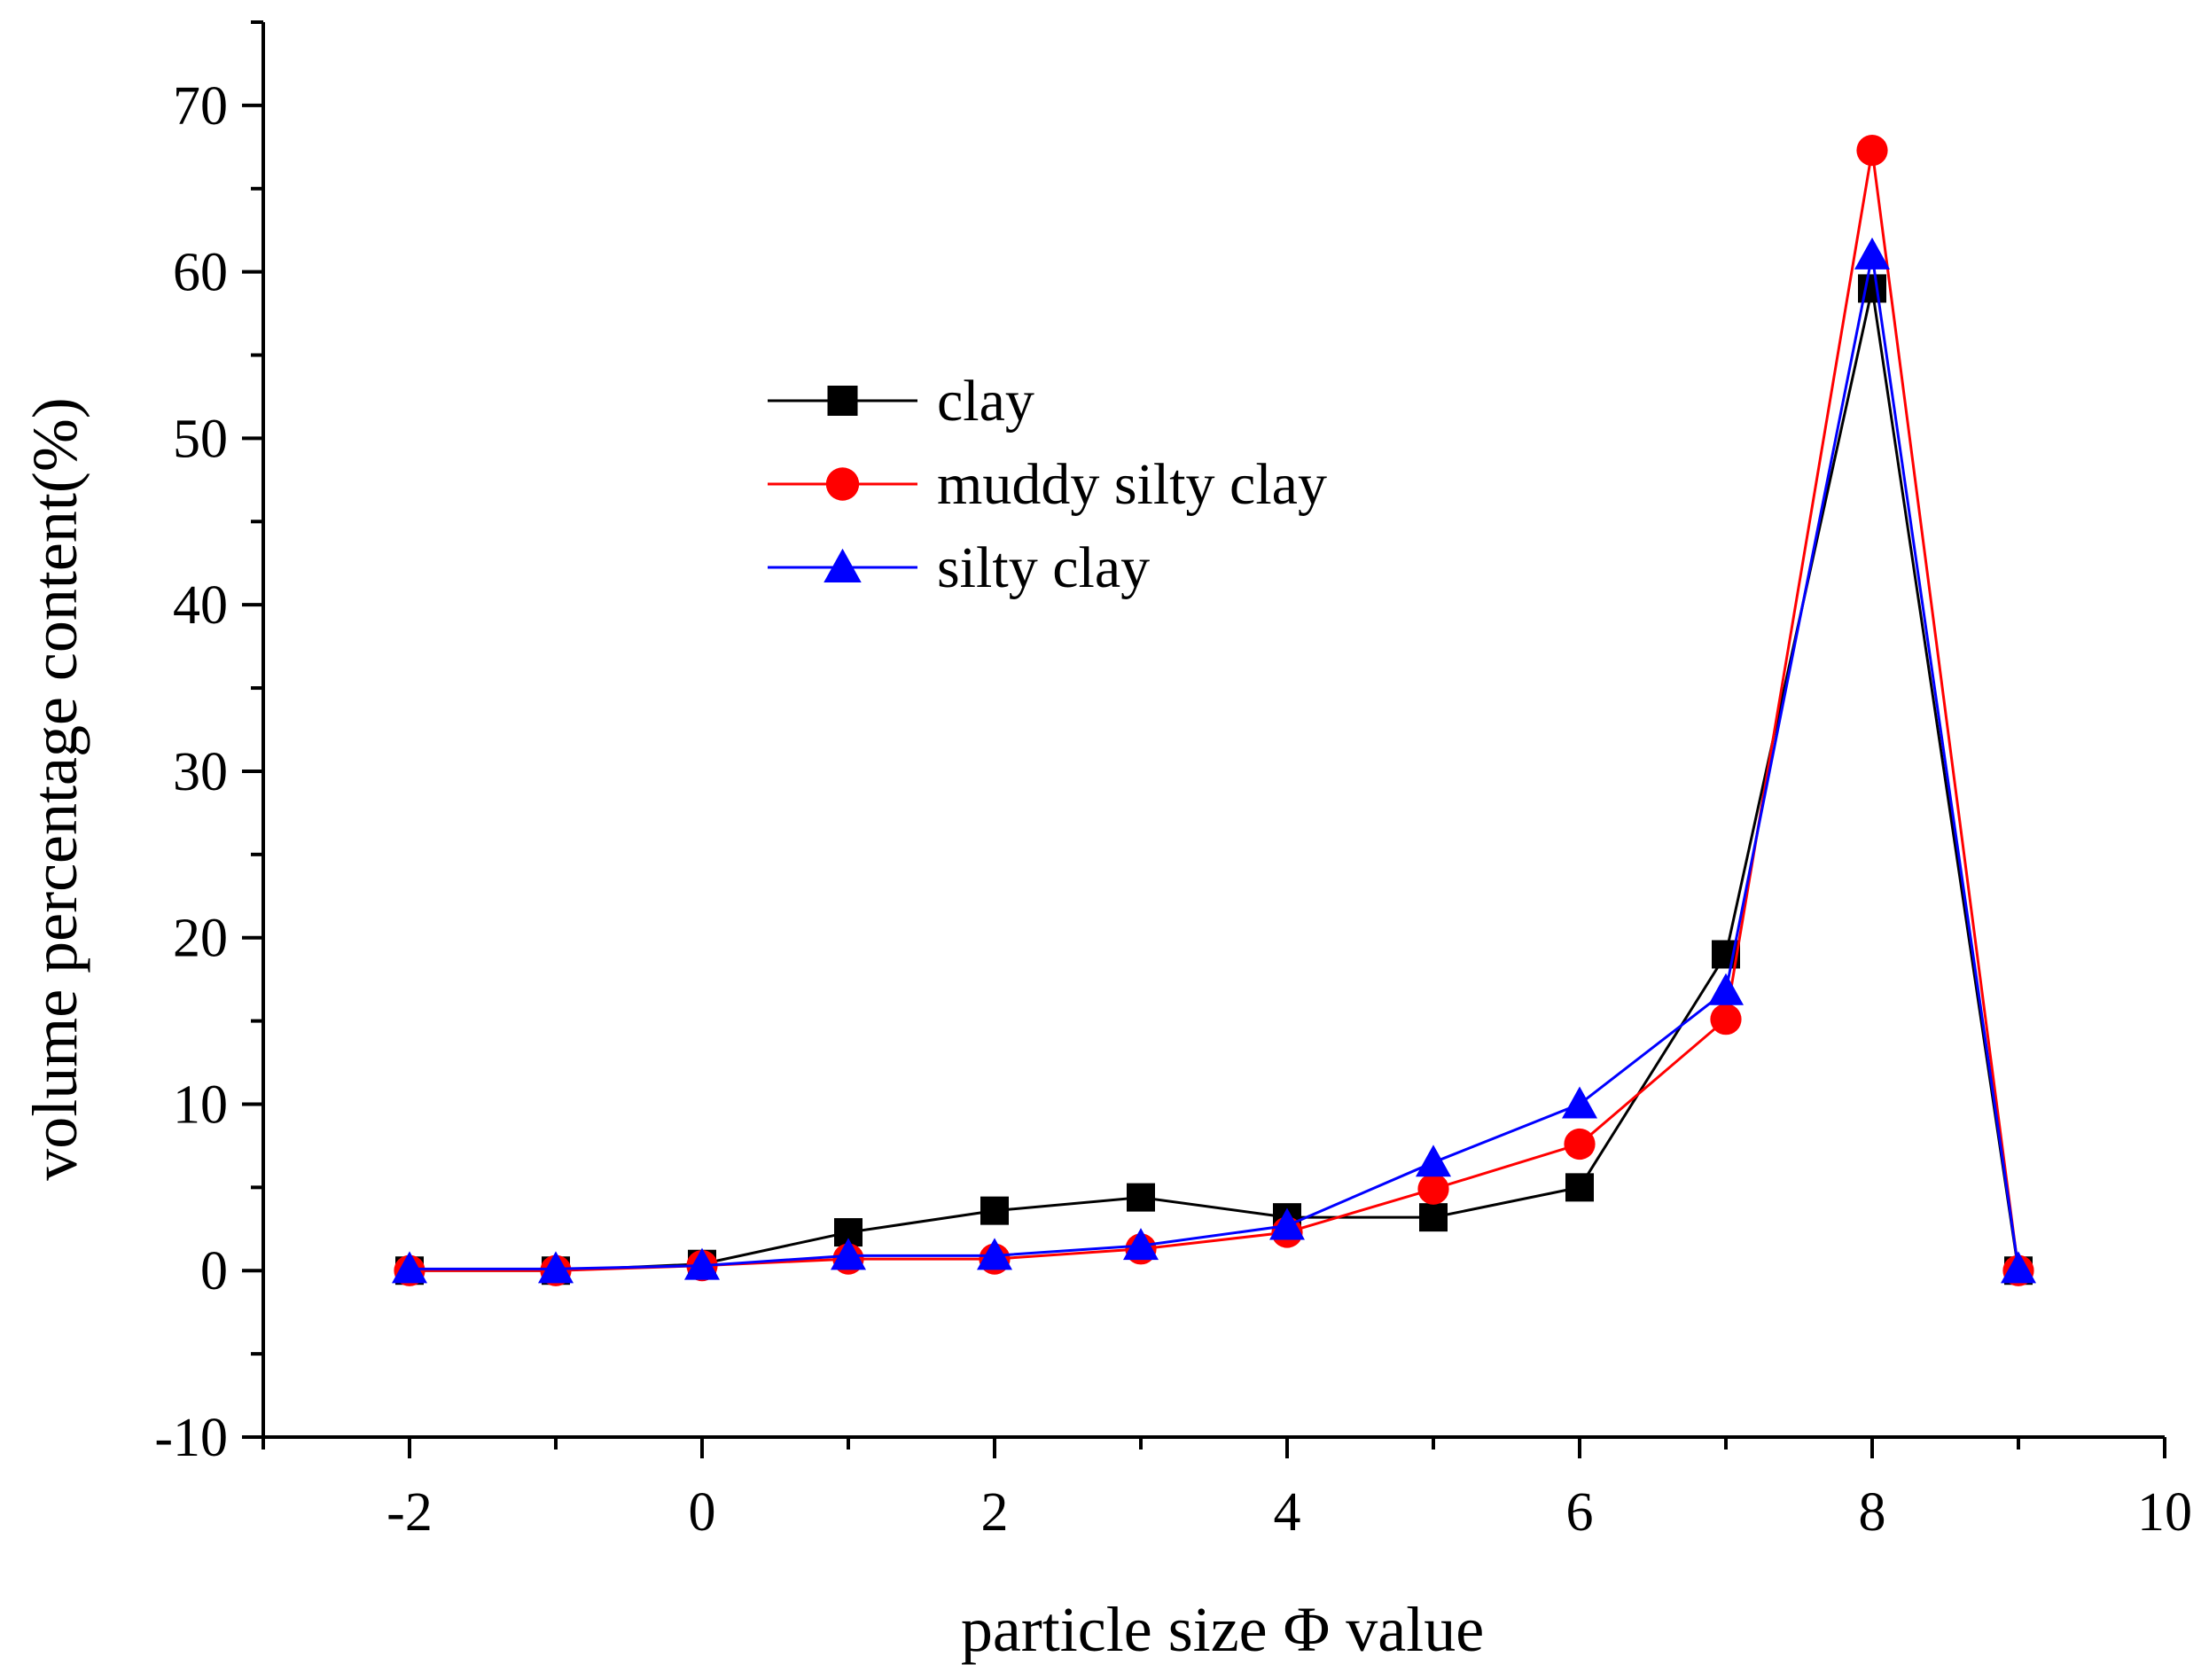 Image resolution: width=2209 pixels, height=1680 pixels. What do you see at coordinates (214, 1271) in the screenshot?
I see `y-tick-label: 0` at bounding box center [214, 1271].